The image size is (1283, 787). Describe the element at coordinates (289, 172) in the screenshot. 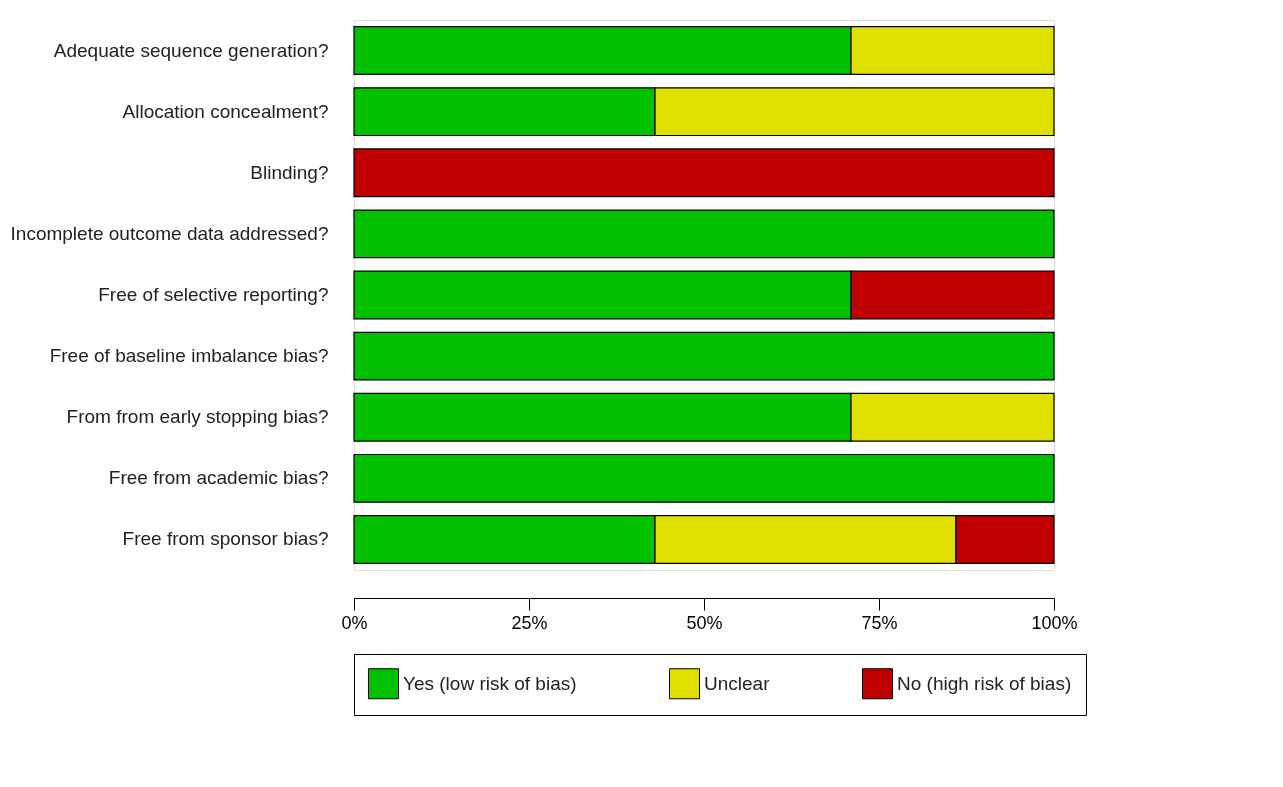

I see `y-tick-label: Blinding?` at that location.